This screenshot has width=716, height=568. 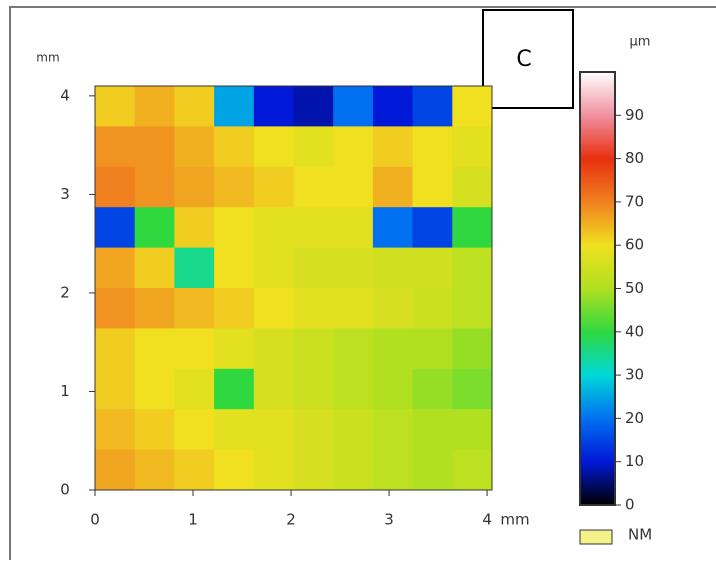 I want to click on x-tick-label: 4, so click(x=487, y=520).